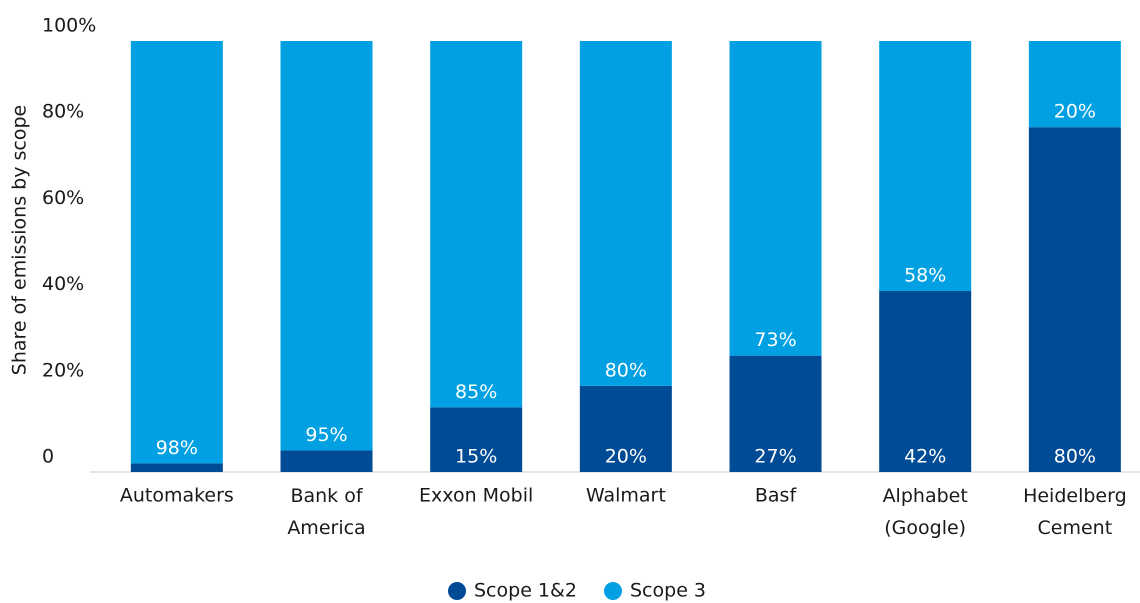 This screenshot has width=1140, height=603. I want to click on data-label: 95%, so click(326, 435).